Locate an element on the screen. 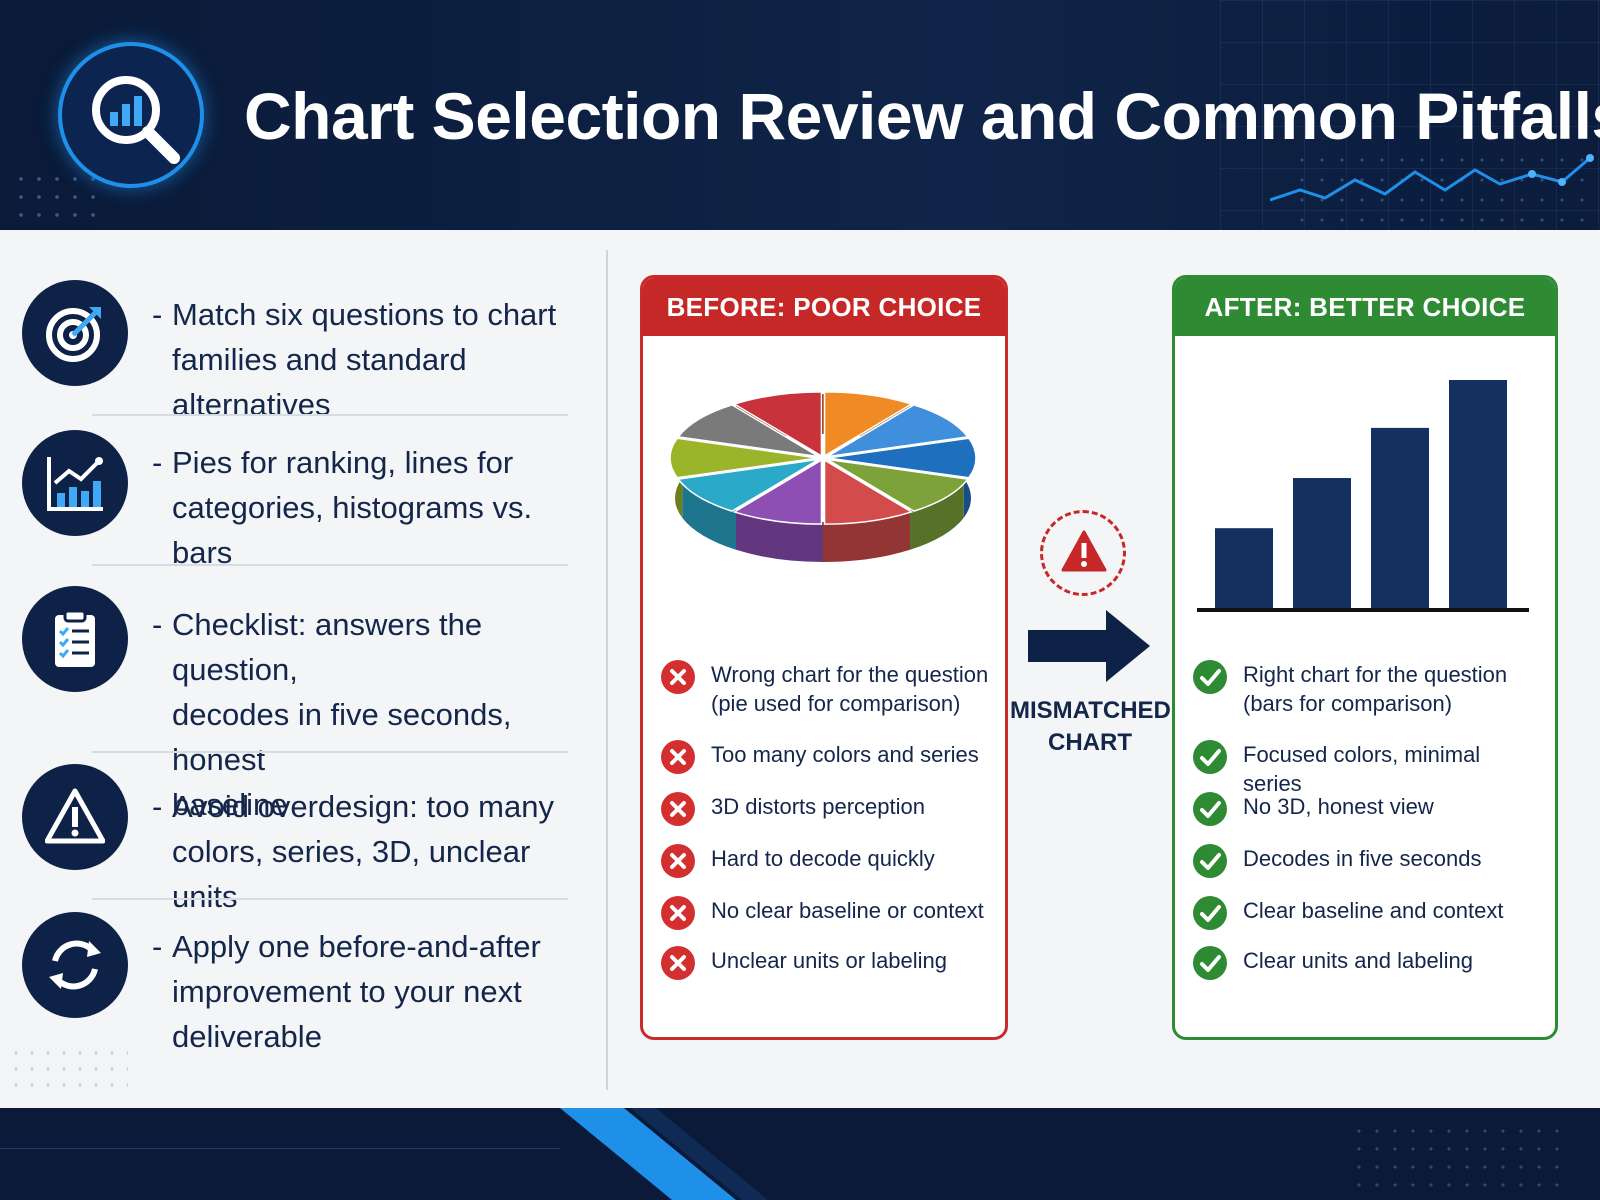  before-item-text: No clear baseline or context is located at coordinates (847, 910).